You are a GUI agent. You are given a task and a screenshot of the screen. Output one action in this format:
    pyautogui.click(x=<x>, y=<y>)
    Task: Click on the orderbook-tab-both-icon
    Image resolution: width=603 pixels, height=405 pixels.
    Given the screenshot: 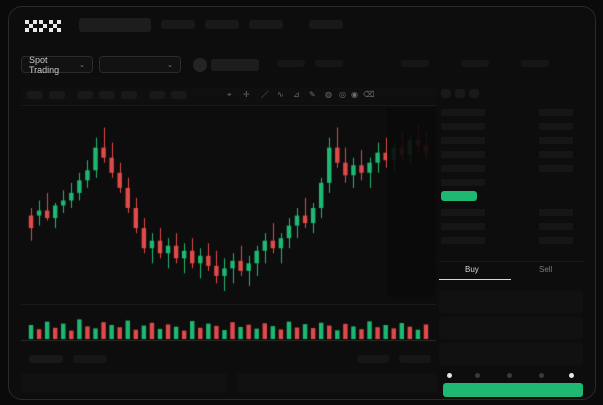 What is the action you would take?
    pyautogui.click(x=446, y=93)
    